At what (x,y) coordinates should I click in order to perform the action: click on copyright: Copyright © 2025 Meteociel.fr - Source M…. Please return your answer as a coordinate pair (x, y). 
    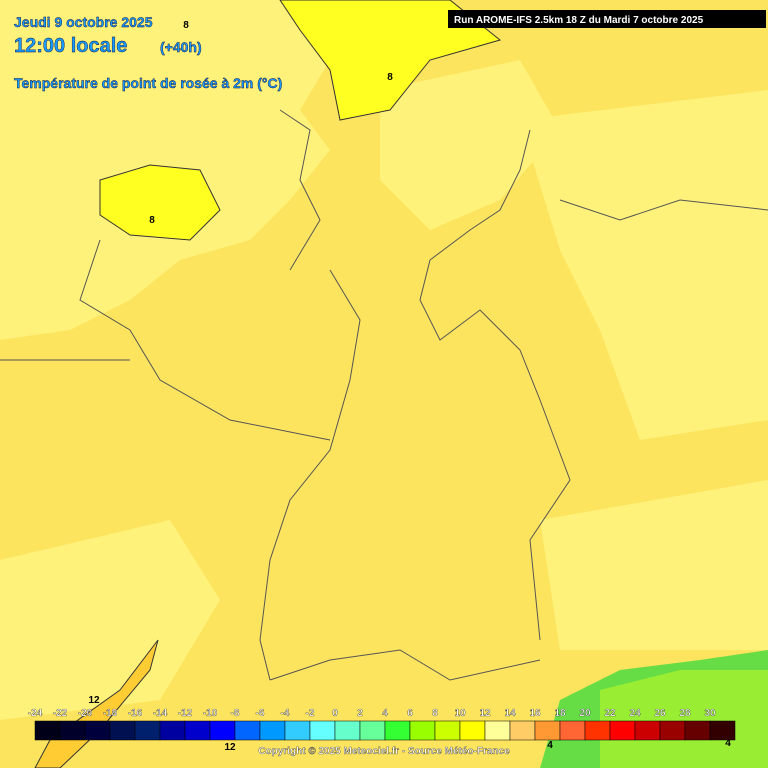
    Looking at the image, I should click on (384, 751).